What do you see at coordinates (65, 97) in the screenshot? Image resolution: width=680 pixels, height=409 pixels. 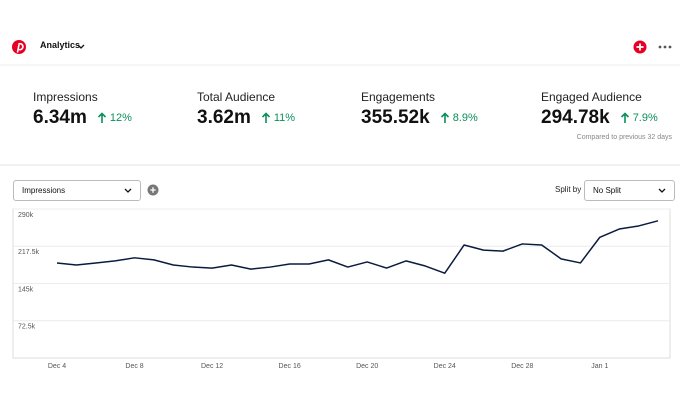 I see `metric-label: Impressions` at bounding box center [65, 97].